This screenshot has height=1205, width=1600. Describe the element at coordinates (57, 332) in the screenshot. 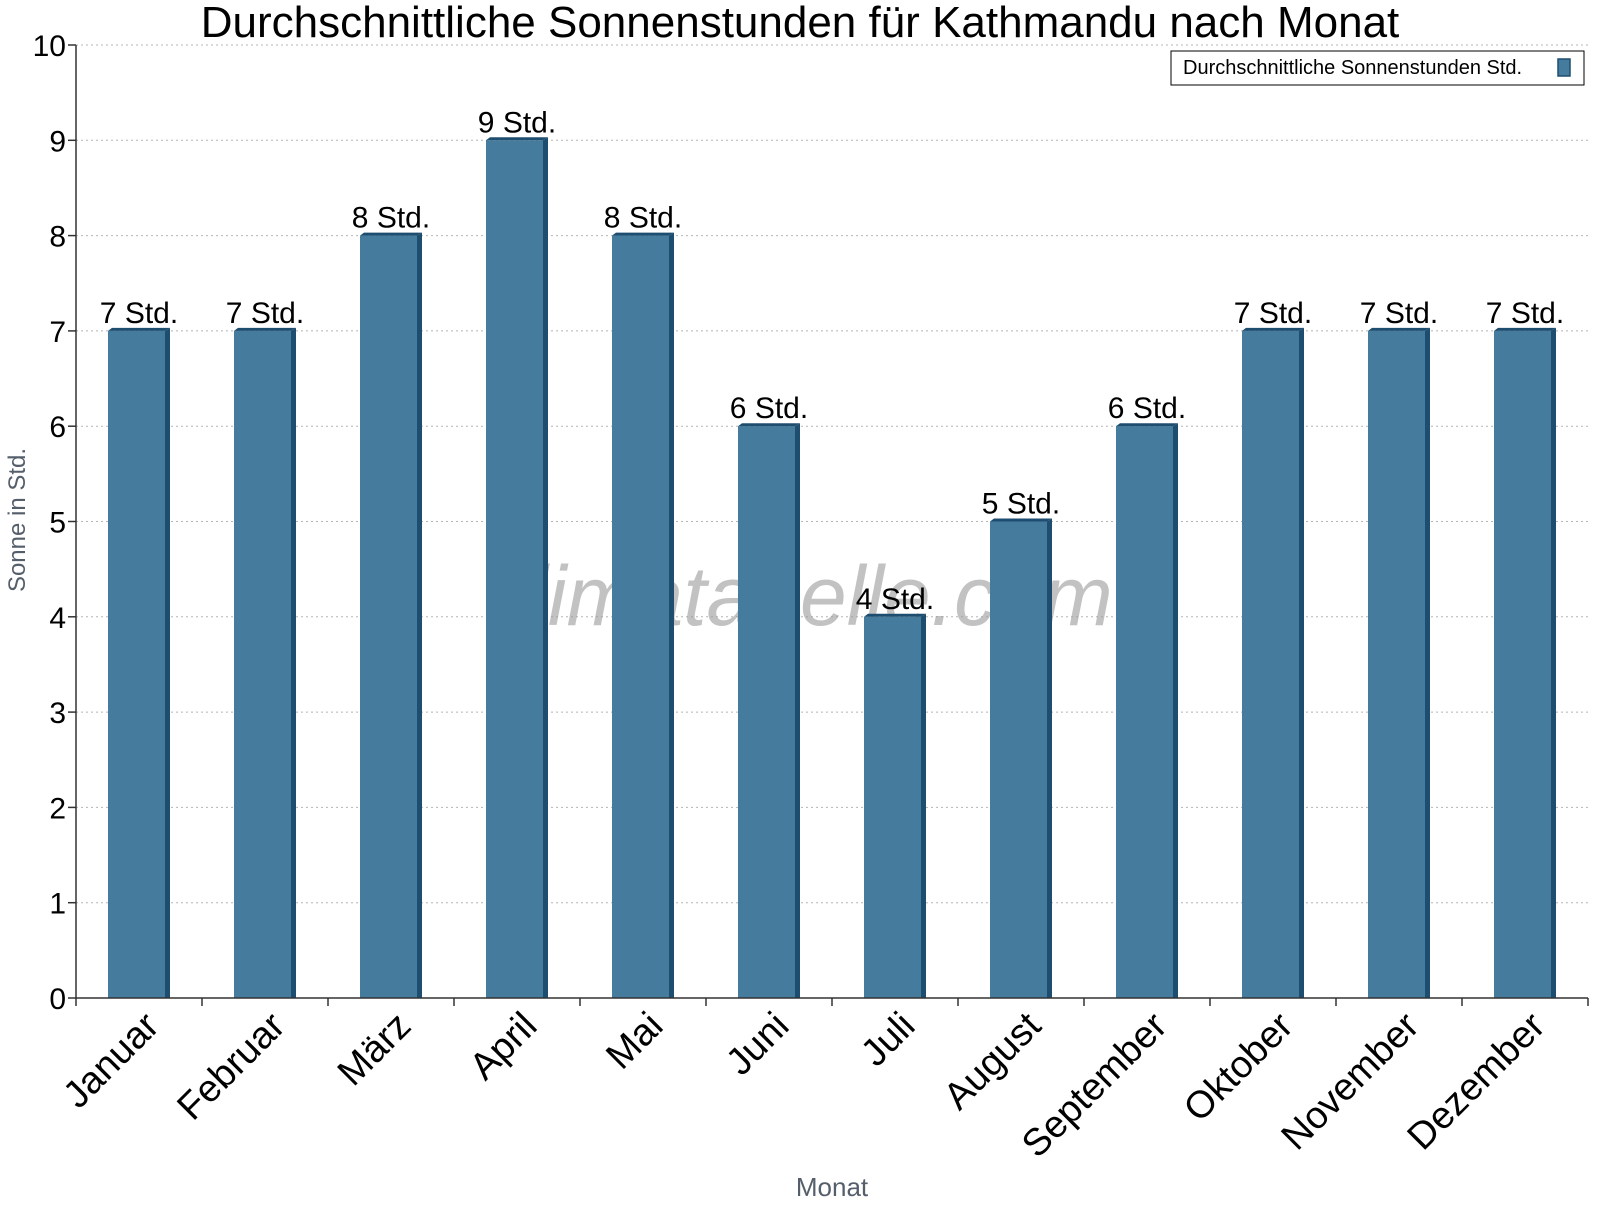

I see `y-tick-label: 7` at that location.